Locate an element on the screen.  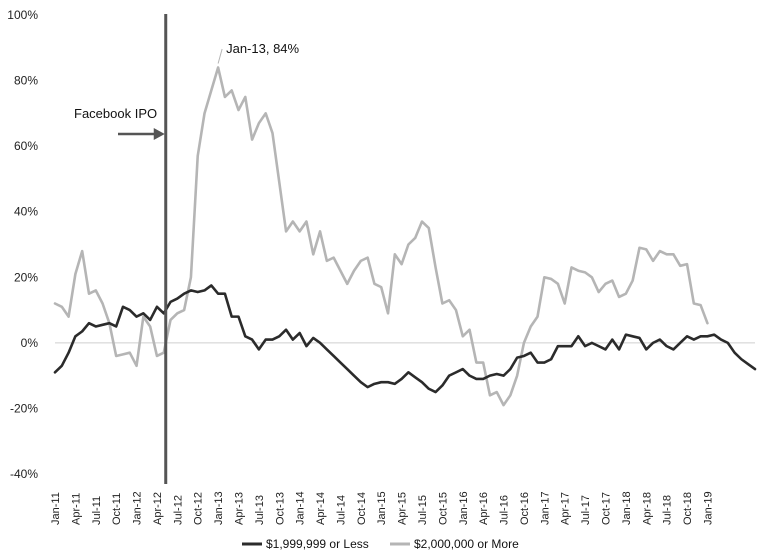
x-tick-label: Jul-15 is located at coordinates (423, 510).